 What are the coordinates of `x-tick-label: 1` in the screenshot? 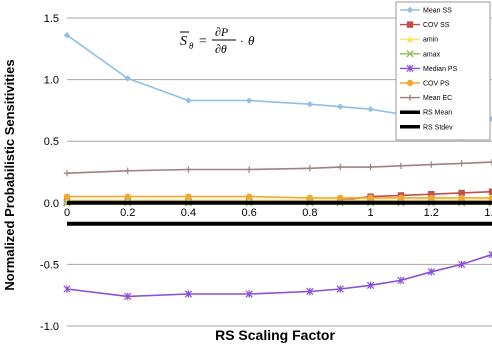 It's located at (371, 213).